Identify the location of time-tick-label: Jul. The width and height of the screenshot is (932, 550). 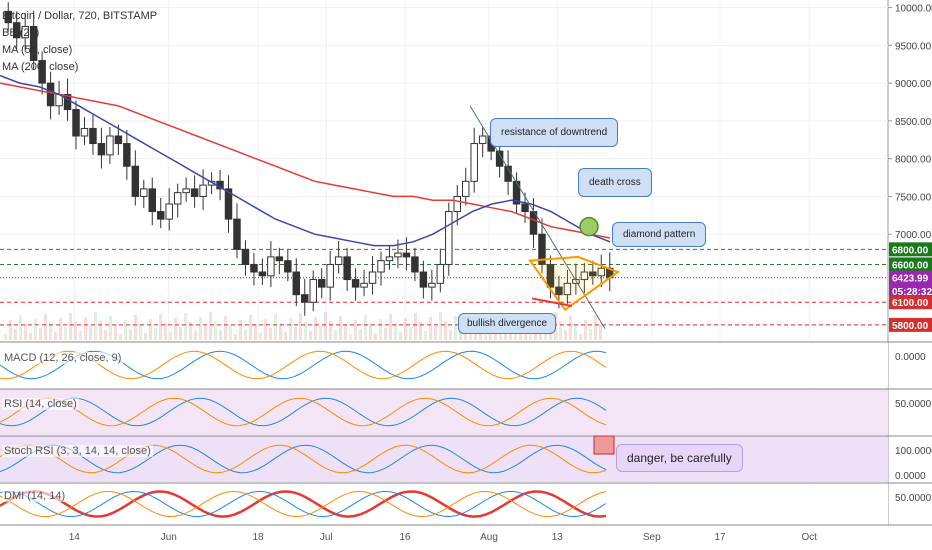
(326, 537).